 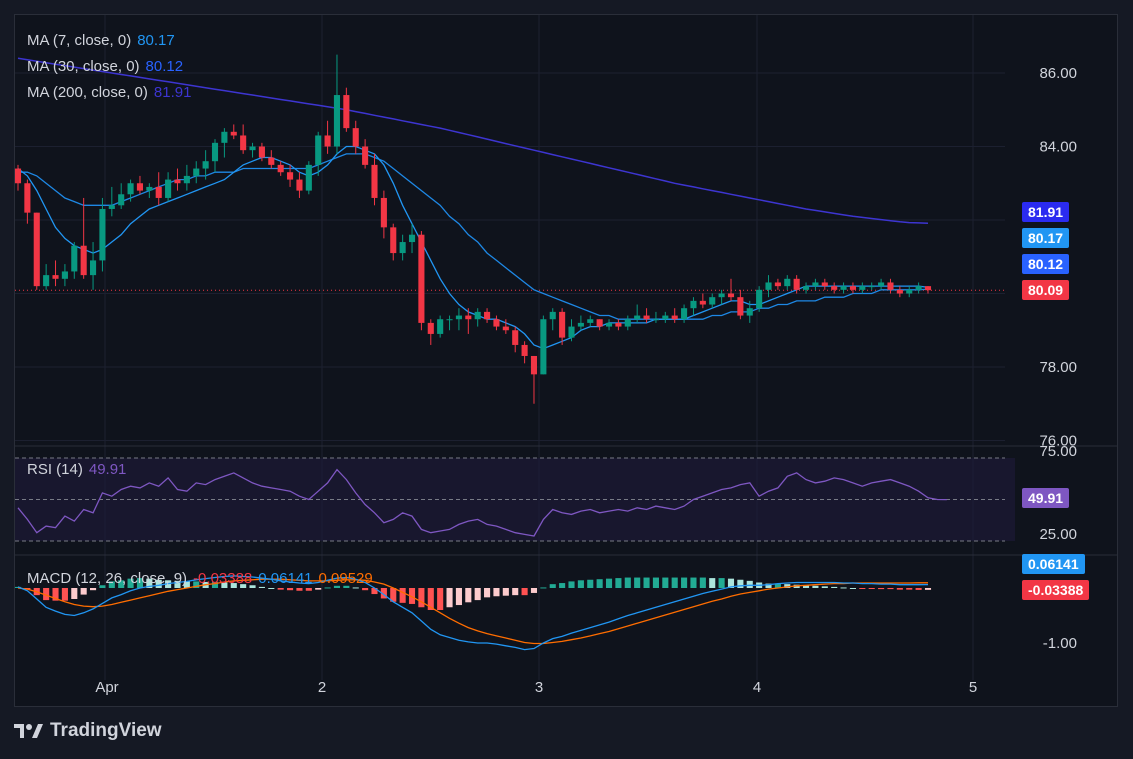 I want to click on legend-ma200: MA (200, close, 0) 81.91, so click(x=112, y=93).